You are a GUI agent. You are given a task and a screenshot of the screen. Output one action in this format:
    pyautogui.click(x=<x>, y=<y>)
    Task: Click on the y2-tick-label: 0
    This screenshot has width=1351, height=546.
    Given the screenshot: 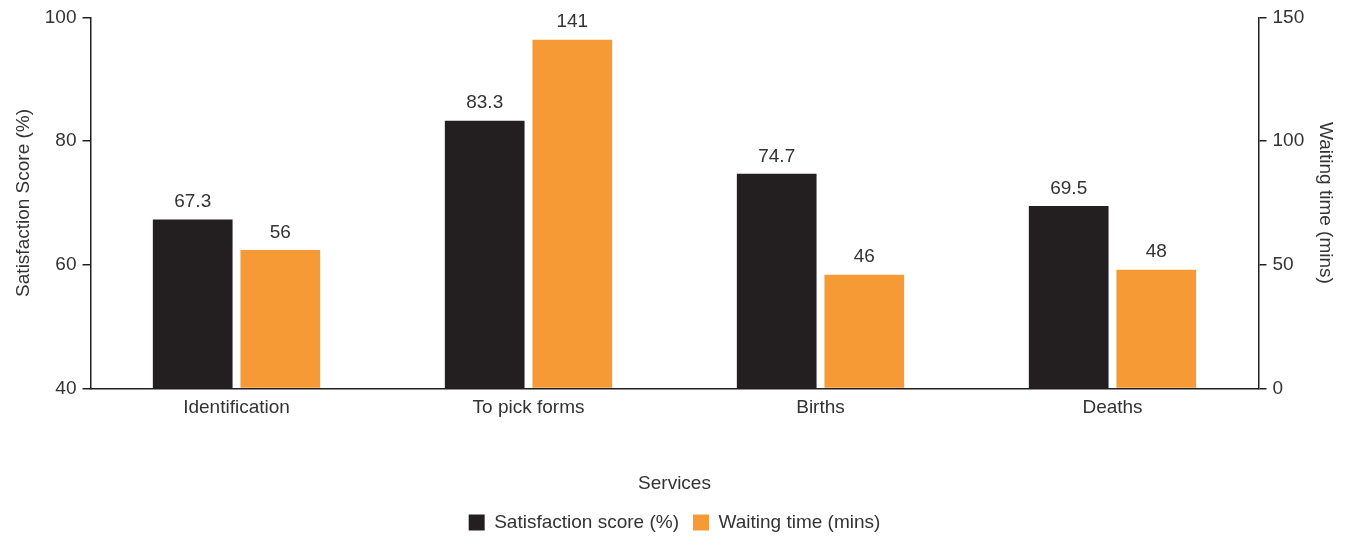 What is the action you would take?
    pyautogui.click(x=1278, y=387)
    